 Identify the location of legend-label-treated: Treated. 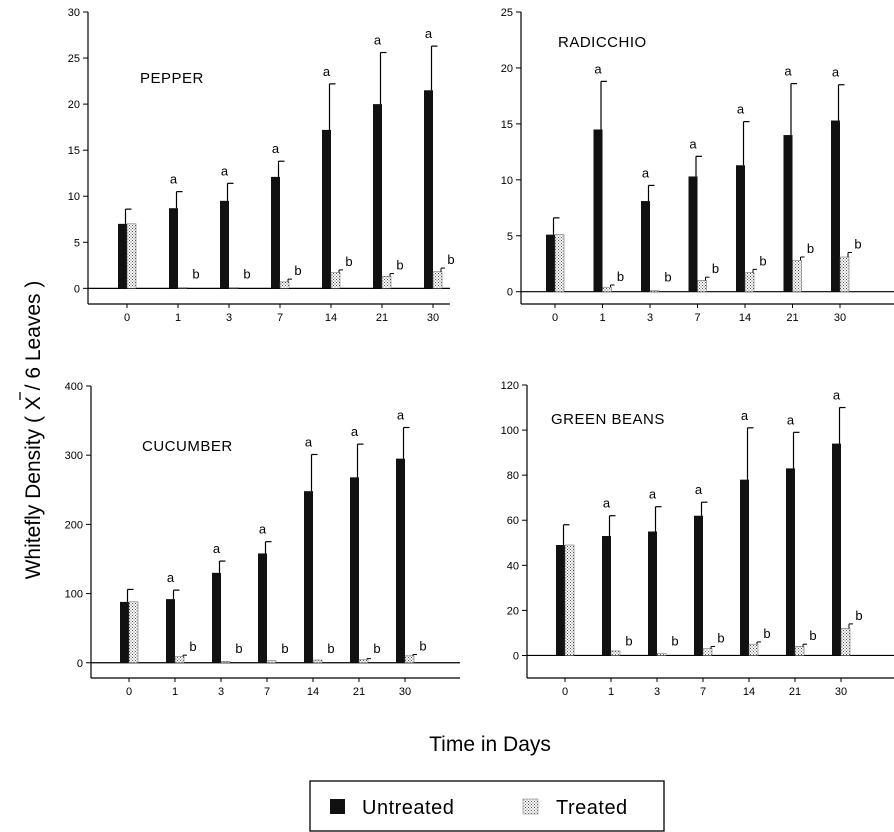
(592, 808).